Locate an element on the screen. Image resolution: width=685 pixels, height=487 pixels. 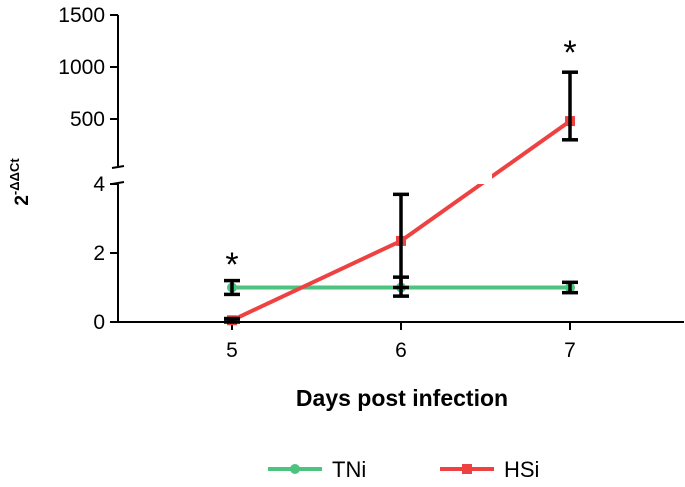
y-axis-label: 2-ΔΔCt is located at coordinates (20, 182).